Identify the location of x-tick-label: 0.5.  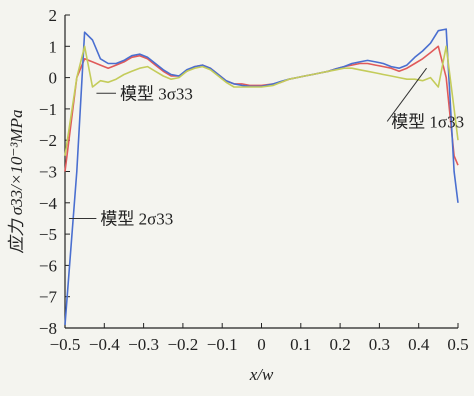
(457, 344).